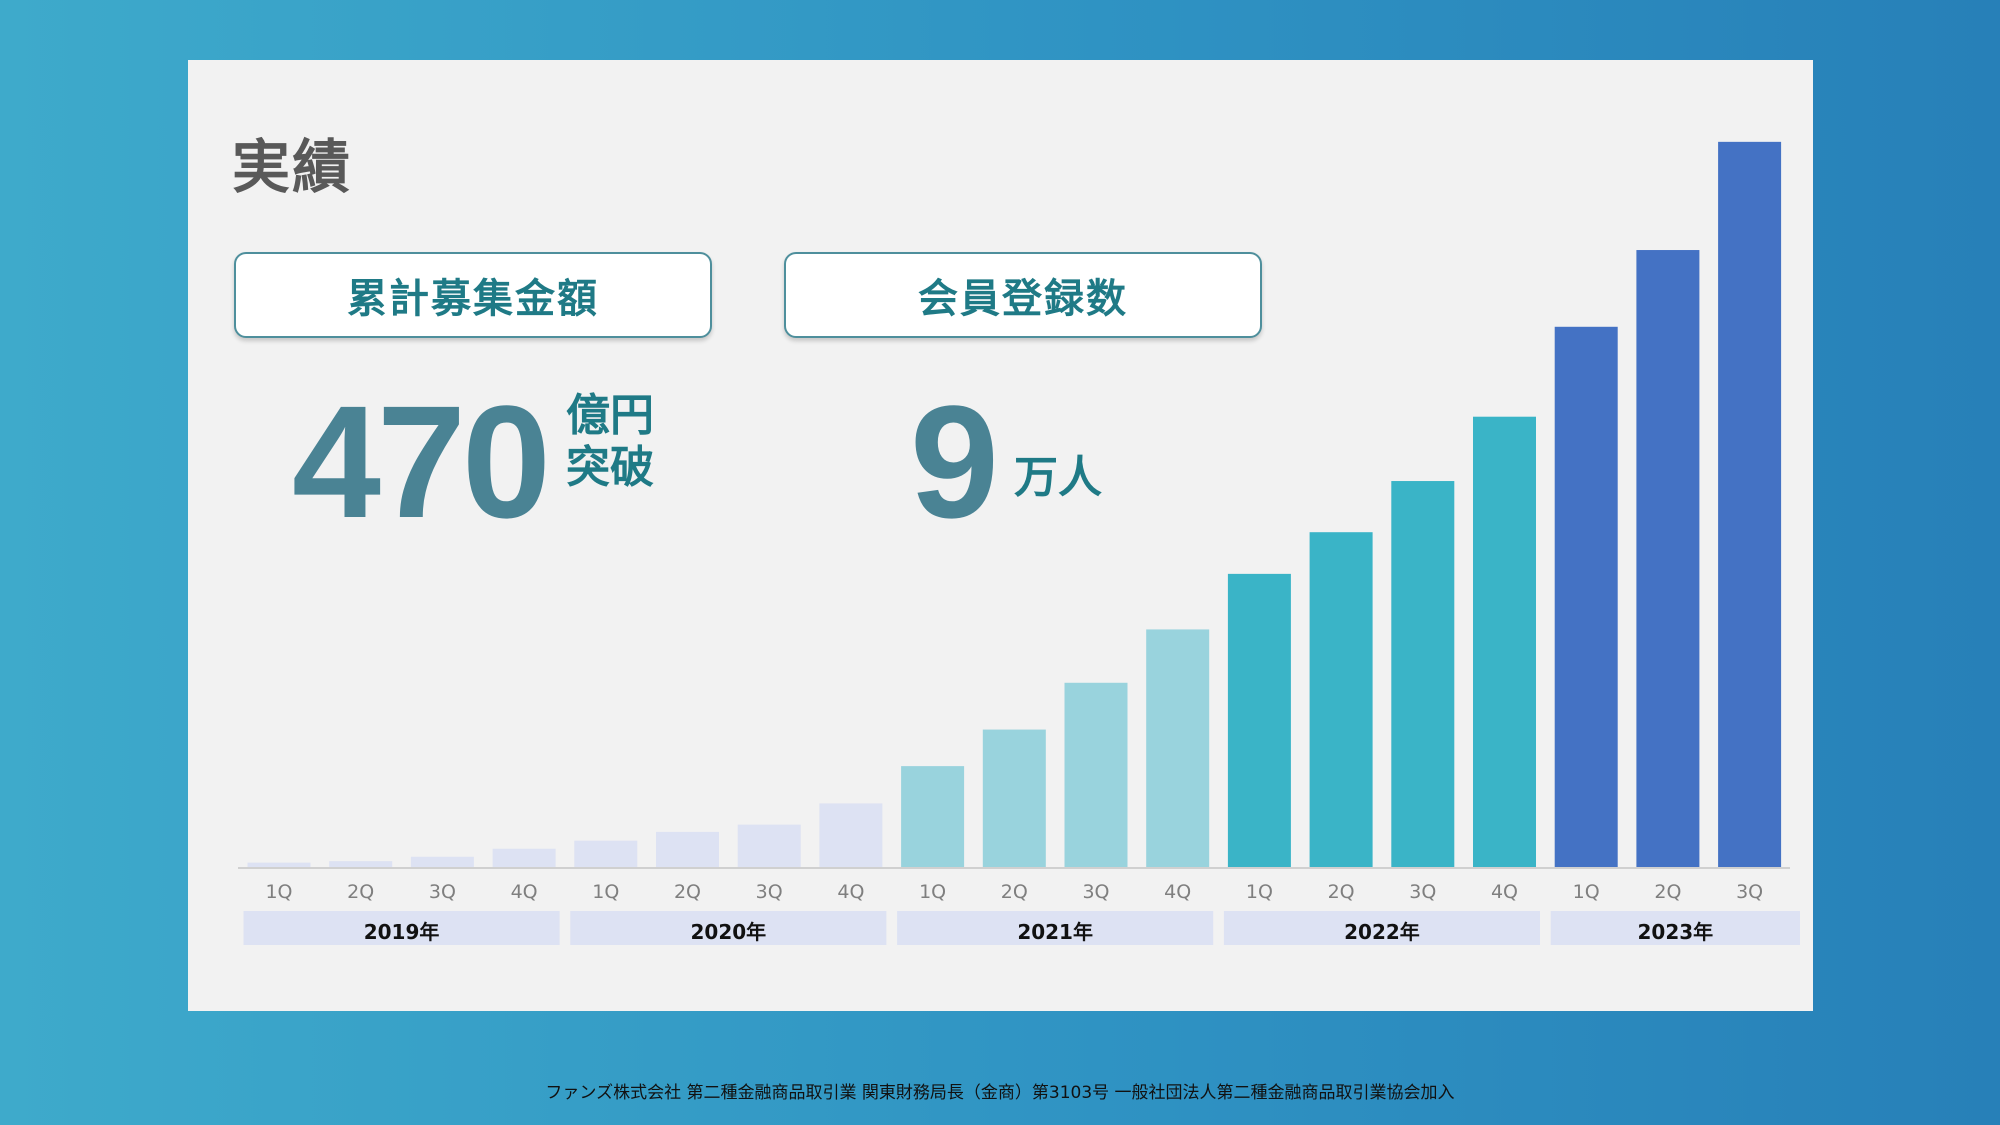  I want to click on member-count-value: 9, so click(954, 461).